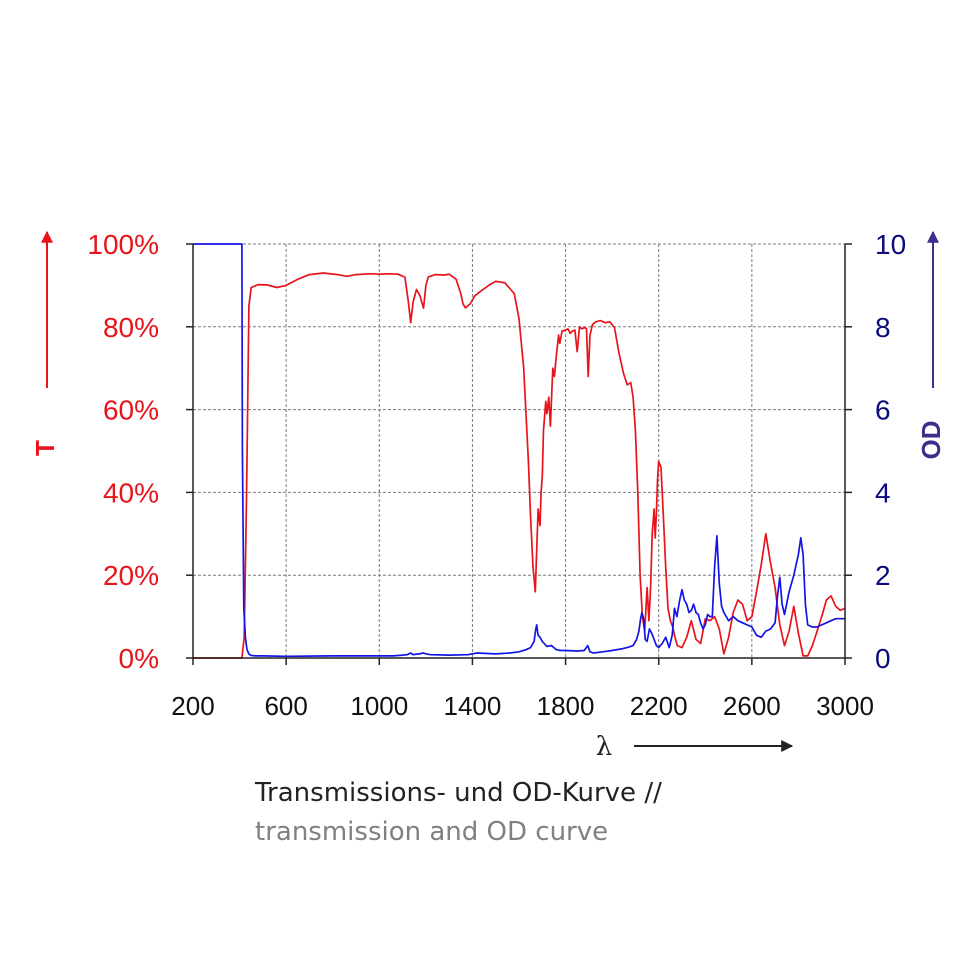  What do you see at coordinates (883, 575) in the screenshot?
I see `right-tick-label: 2` at bounding box center [883, 575].